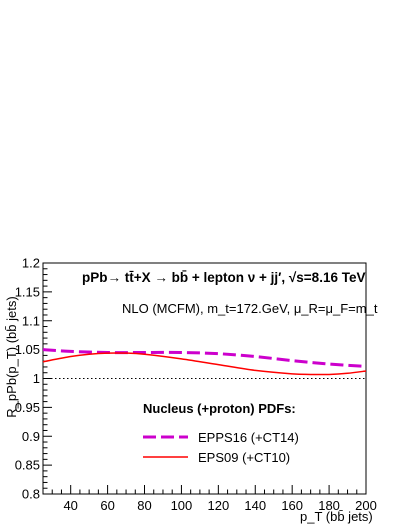  I want to click on x-tick-label: 100, so click(182, 505).